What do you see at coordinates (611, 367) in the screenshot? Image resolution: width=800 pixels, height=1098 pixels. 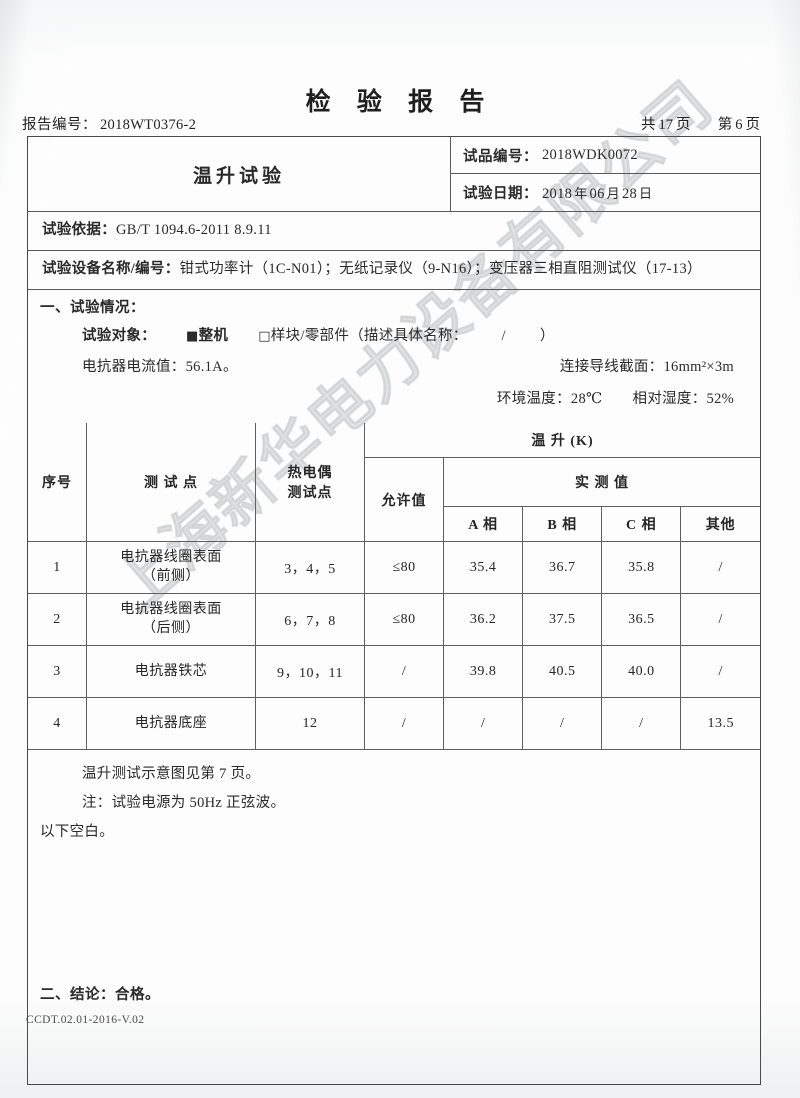 I see `wire-section-label: 连接导线截面：` at bounding box center [611, 367].